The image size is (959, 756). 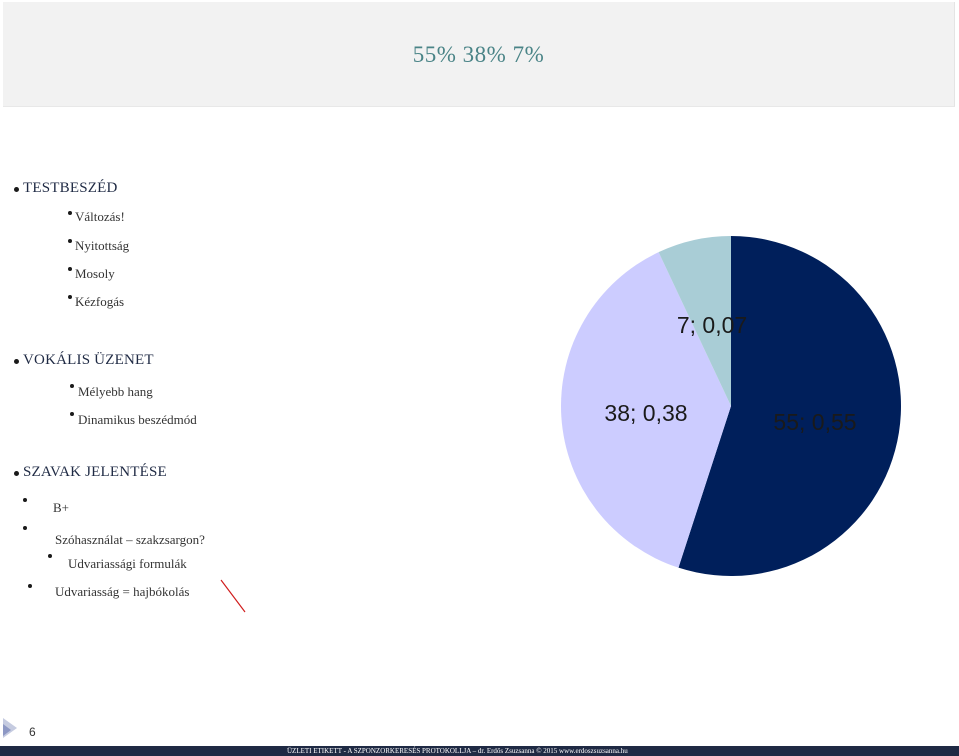 I want to click on footer-bar, so click(x=479, y=751).